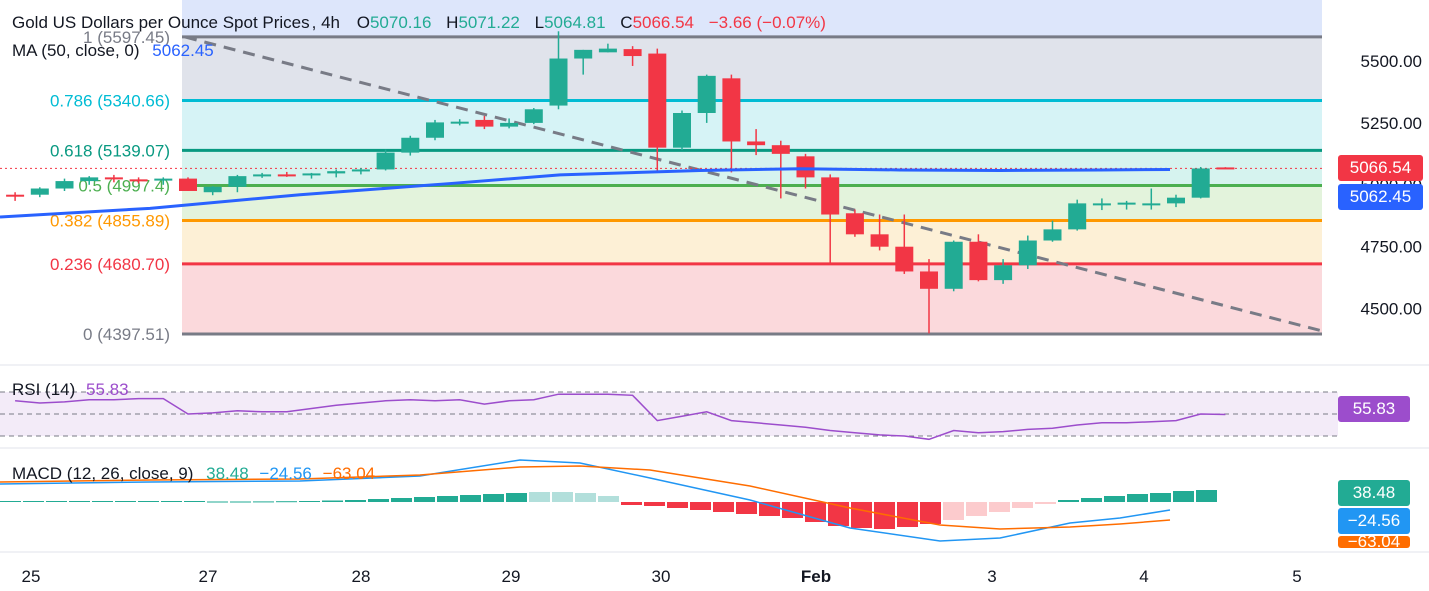 The width and height of the screenshot is (1429, 591). What do you see at coordinates (76, 50) in the screenshot?
I see `ma-legend-label: MA (50, close, 0)` at bounding box center [76, 50].